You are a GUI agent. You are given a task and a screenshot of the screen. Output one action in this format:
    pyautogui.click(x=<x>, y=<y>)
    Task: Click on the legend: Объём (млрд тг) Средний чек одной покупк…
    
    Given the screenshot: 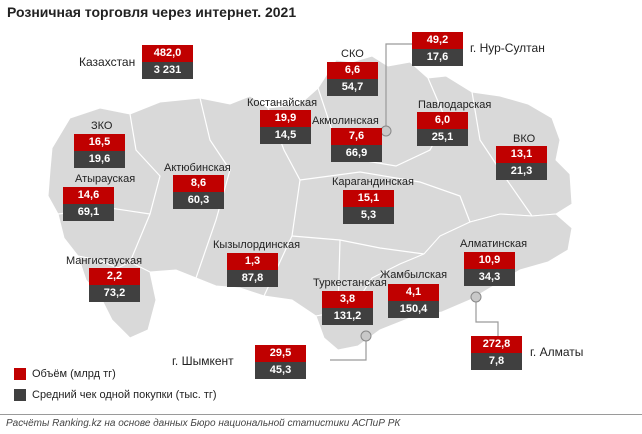 What is the action you would take?
    pyautogui.click(x=115, y=387)
    